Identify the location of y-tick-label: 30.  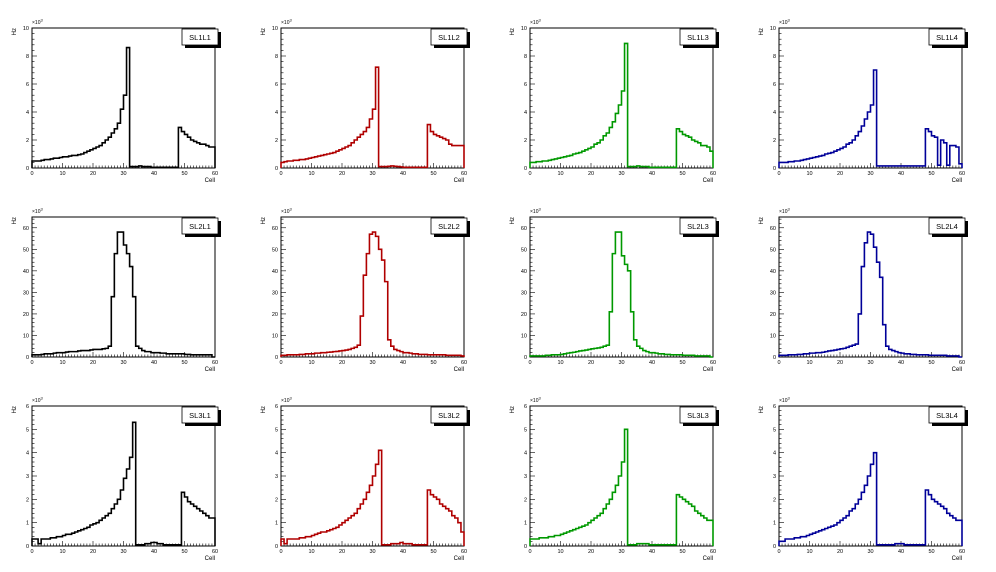
(26, 293).